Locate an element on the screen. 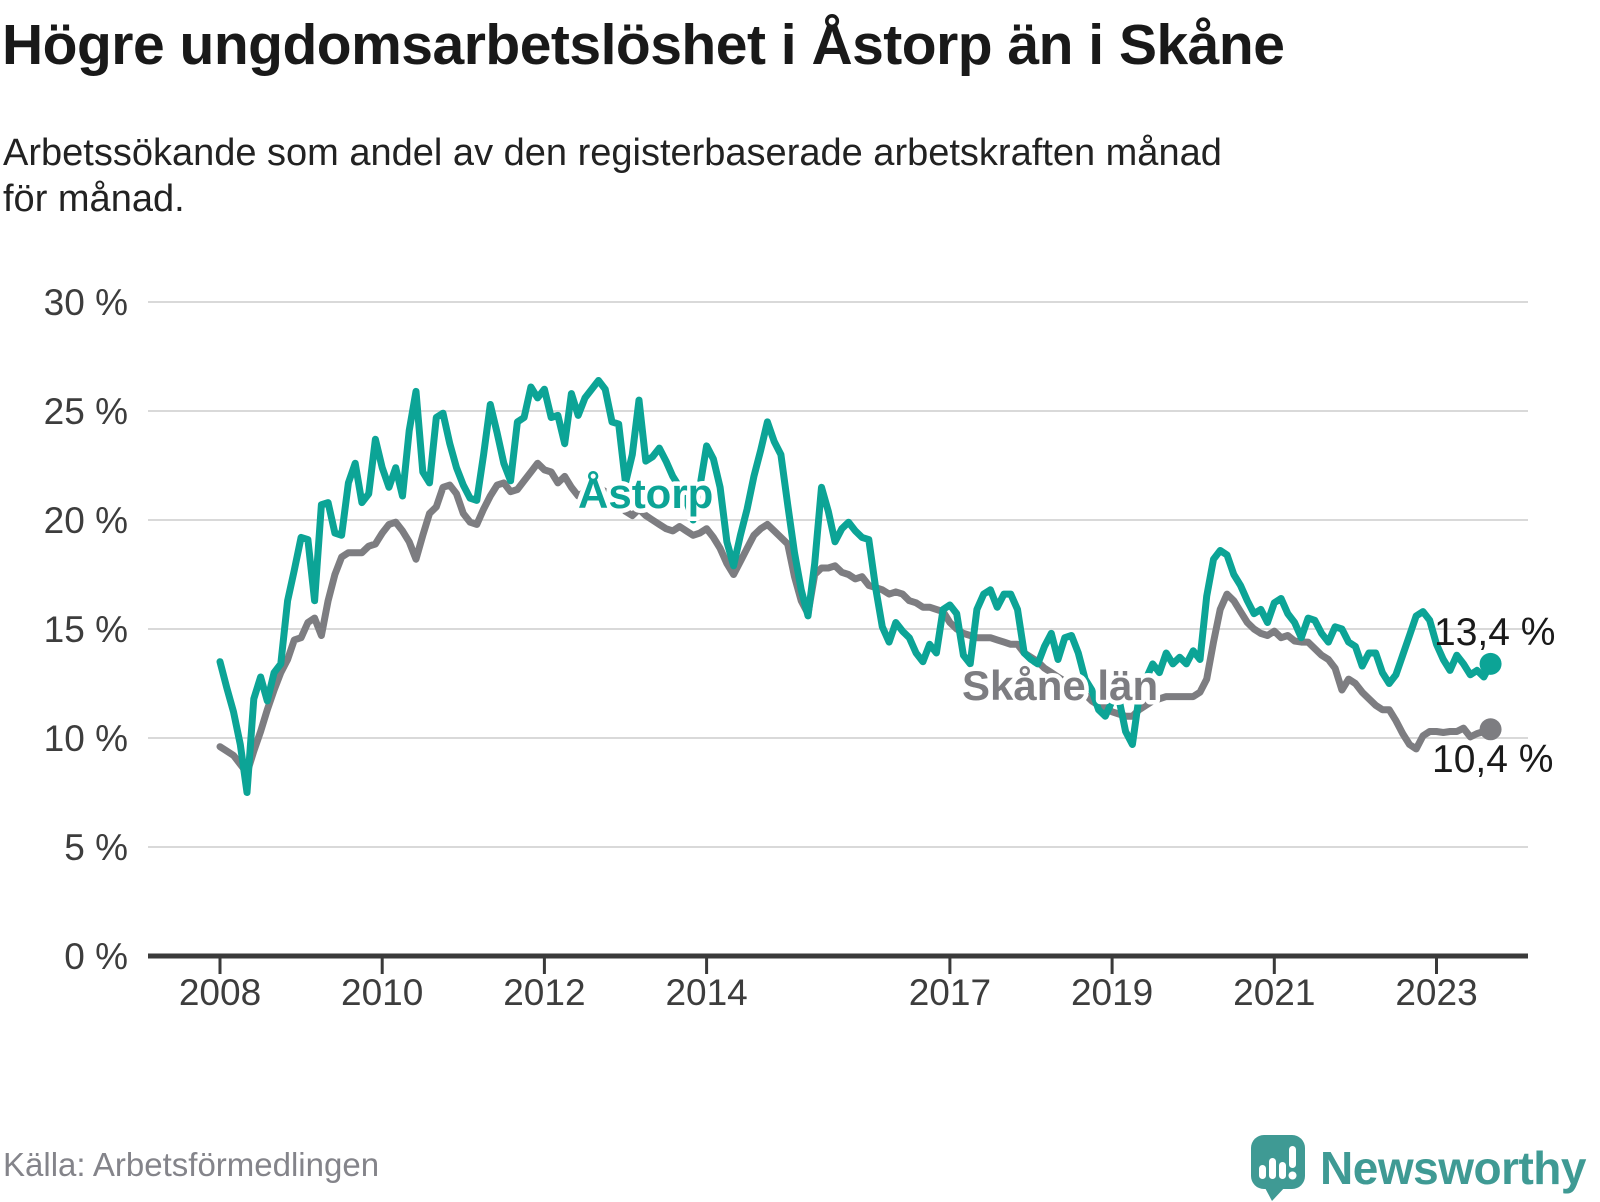  y-axis-tick-label: 10 % is located at coordinates (86, 738).